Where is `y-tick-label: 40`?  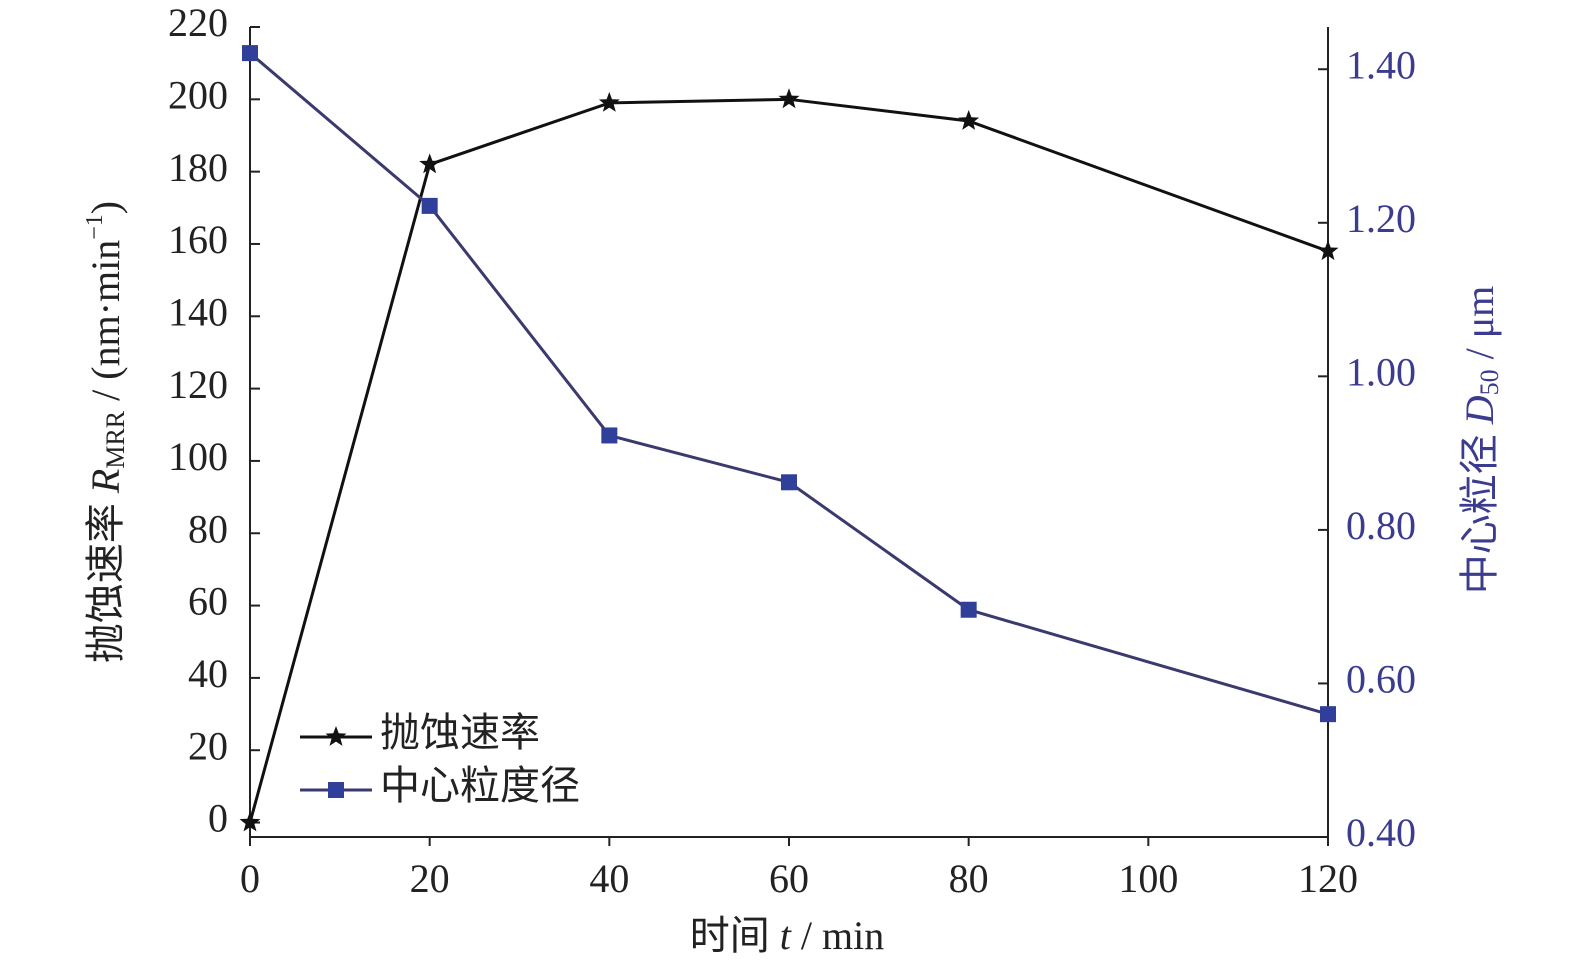
y-tick-label: 40 is located at coordinates (208, 673).